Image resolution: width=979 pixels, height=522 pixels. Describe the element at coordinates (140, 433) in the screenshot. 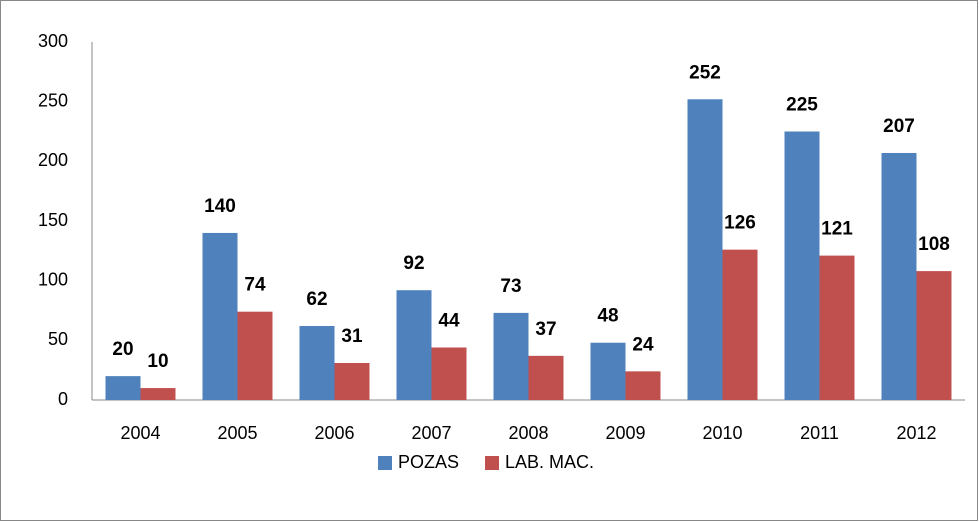

I see `x-tick-label: 2004` at that location.